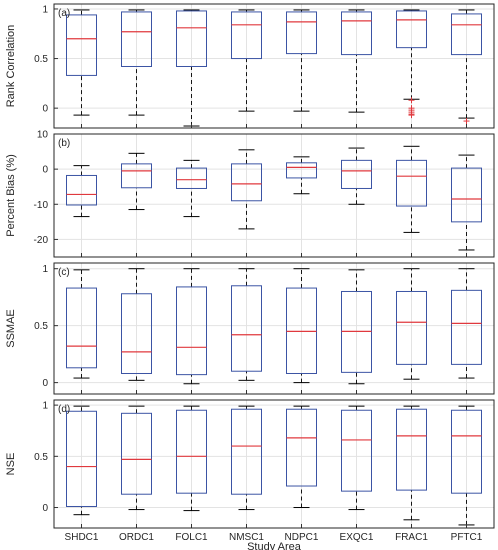 The width and height of the screenshot is (498, 550). Describe the element at coordinates (136, 537) in the screenshot. I see `x-tick-label: ORDC1` at that location.